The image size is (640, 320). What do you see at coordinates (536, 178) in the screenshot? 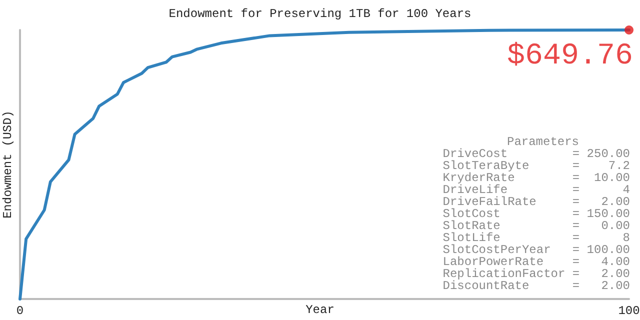
I see `annotation: KryderRate = 10.00` at bounding box center [536, 178].